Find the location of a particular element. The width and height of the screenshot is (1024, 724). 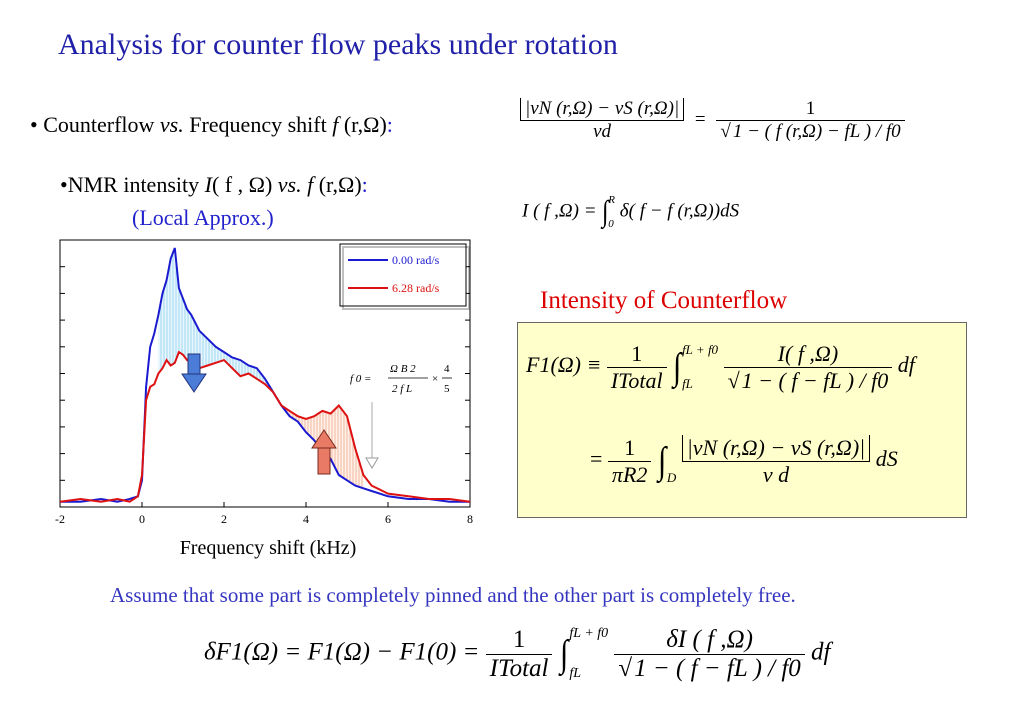

legend-label-1: 6.28 rad/s is located at coordinates (416, 288).